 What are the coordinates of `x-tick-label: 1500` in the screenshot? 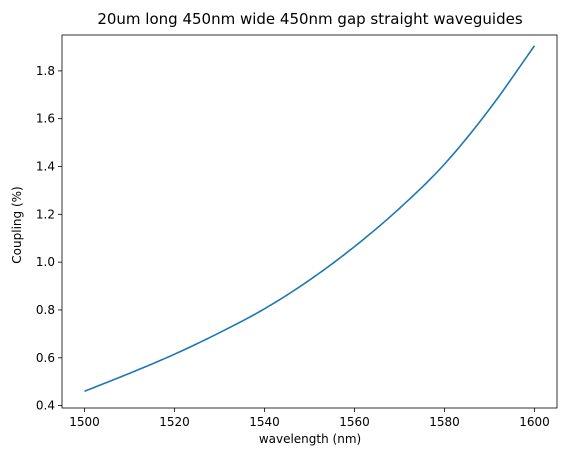 It's located at (84, 422).